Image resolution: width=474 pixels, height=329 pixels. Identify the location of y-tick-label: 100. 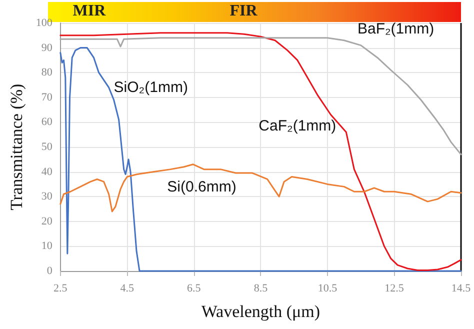
(44, 23).